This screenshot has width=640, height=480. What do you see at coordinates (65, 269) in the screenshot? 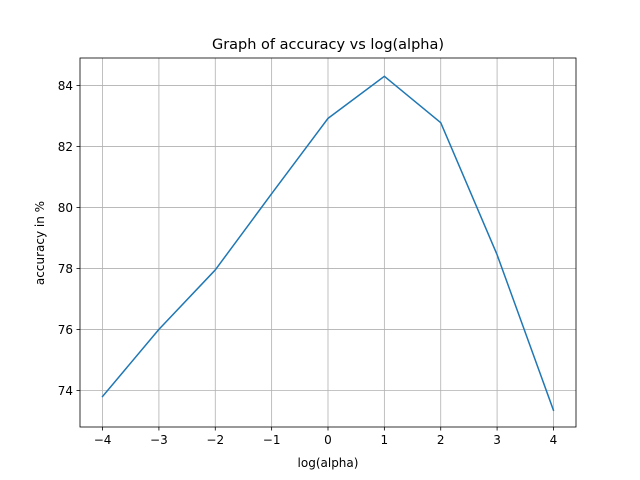
I see `y-tick-label: 78` at bounding box center [65, 269].